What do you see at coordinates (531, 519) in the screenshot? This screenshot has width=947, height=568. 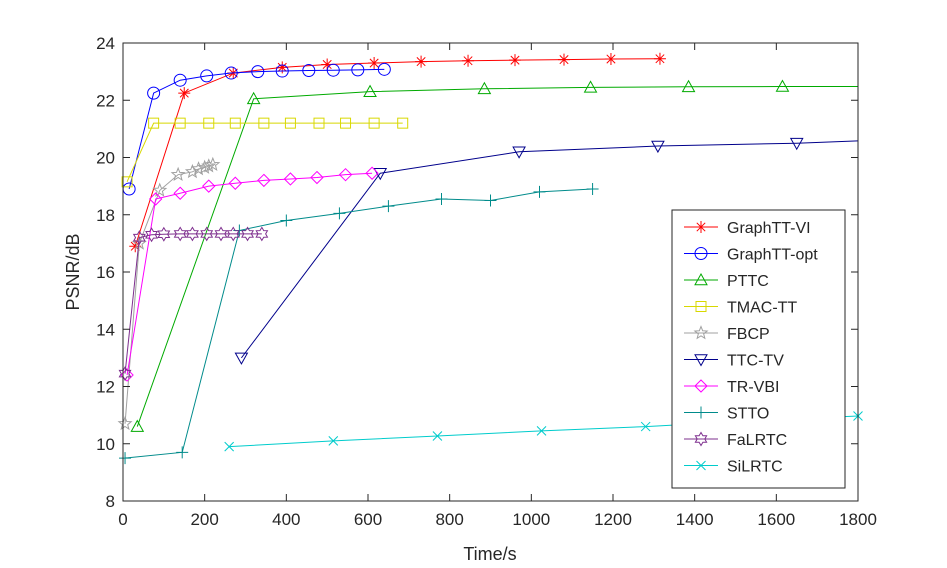 I see `x-tick-label: 1000` at bounding box center [531, 519].